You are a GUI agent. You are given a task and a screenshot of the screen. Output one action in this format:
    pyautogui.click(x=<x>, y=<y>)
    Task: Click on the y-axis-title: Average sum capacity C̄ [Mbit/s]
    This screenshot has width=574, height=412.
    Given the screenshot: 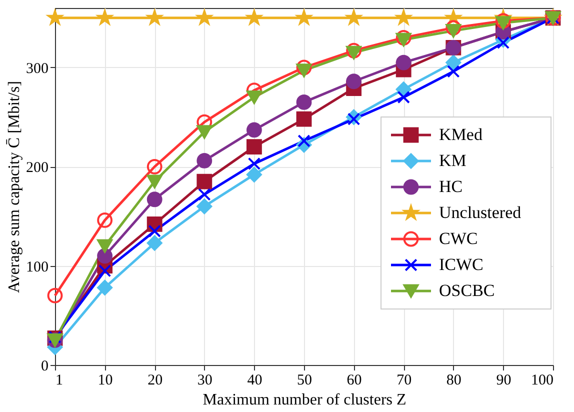 What is the action you would take?
    pyautogui.click(x=14, y=187)
    